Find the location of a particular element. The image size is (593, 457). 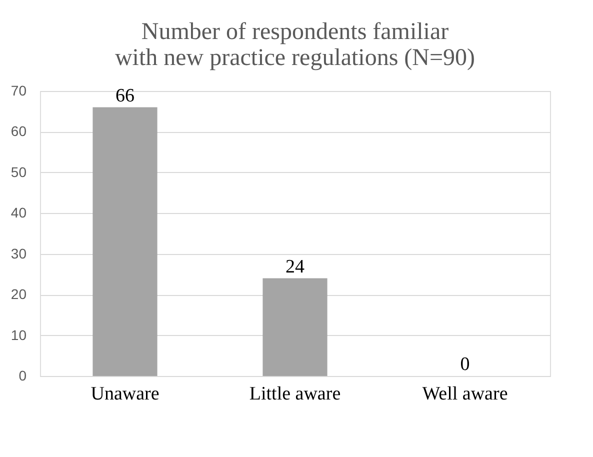

y-tick-label: 40 is located at coordinates (18, 212).